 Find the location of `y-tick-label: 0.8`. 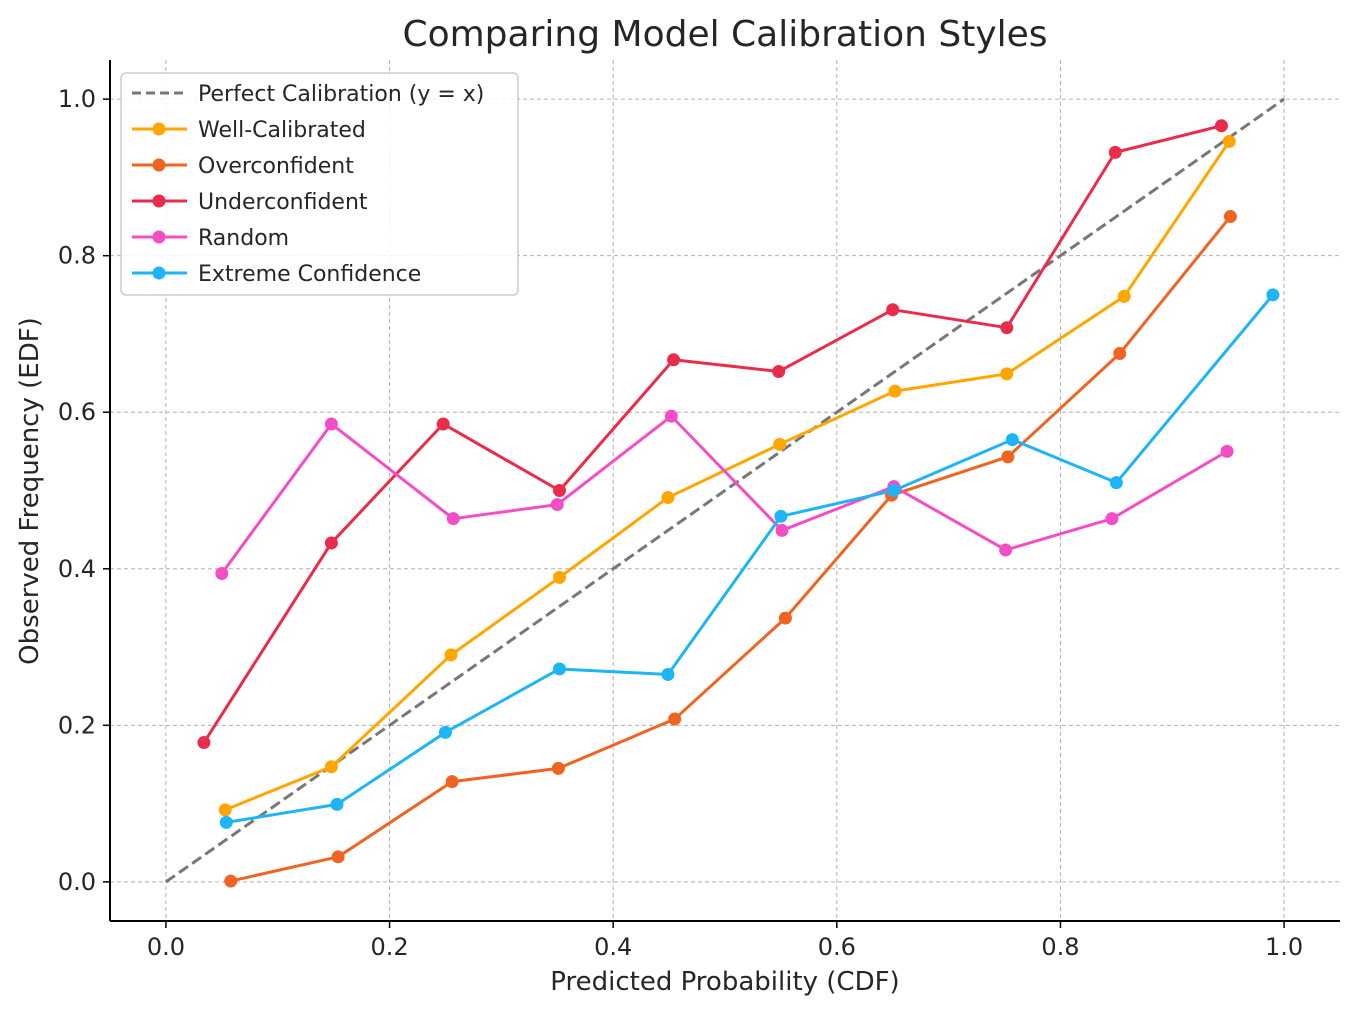

y-tick-label: 0.8 is located at coordinates (77, 256).